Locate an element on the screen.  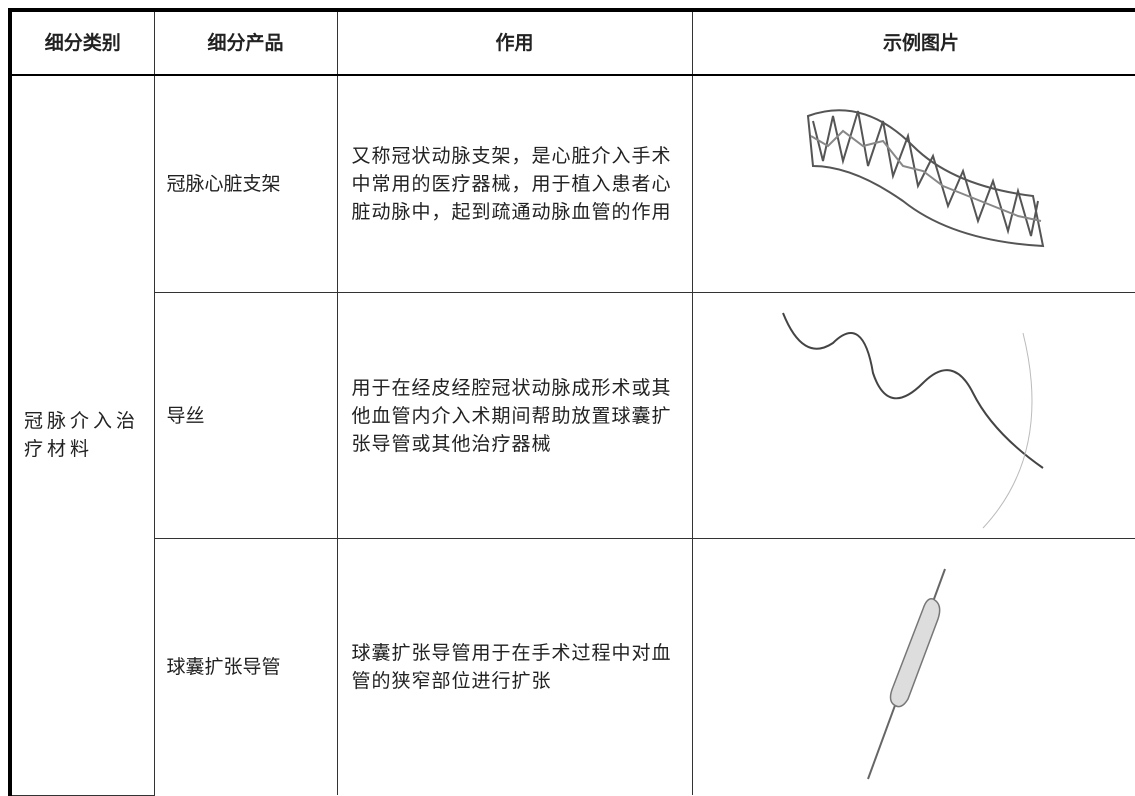
header-cell: 细分类别 is located at coordinates (82, 42).